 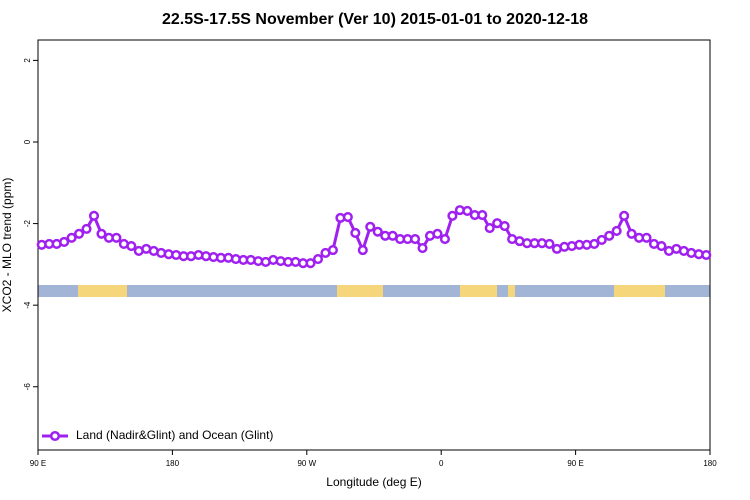 What do you see at coordinates (306, 463) in the screenshot?
I see `x-tick-label: 90 W` at bounding box center [306, 463].